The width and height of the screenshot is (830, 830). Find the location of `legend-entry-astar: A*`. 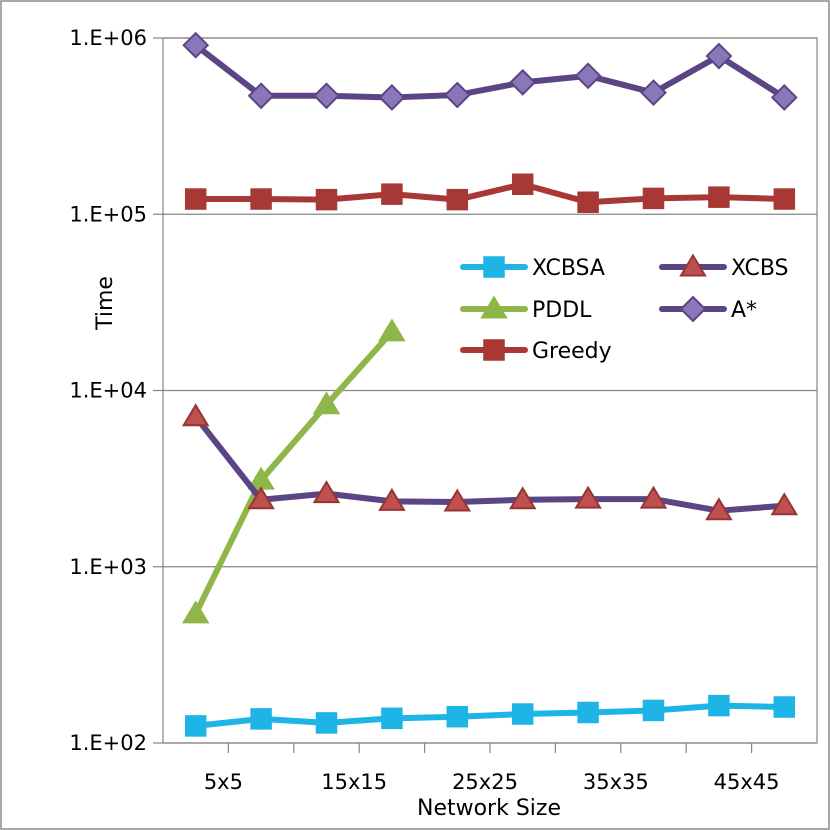

legend-entry-astar: A* is located at coordinates (708, 309).